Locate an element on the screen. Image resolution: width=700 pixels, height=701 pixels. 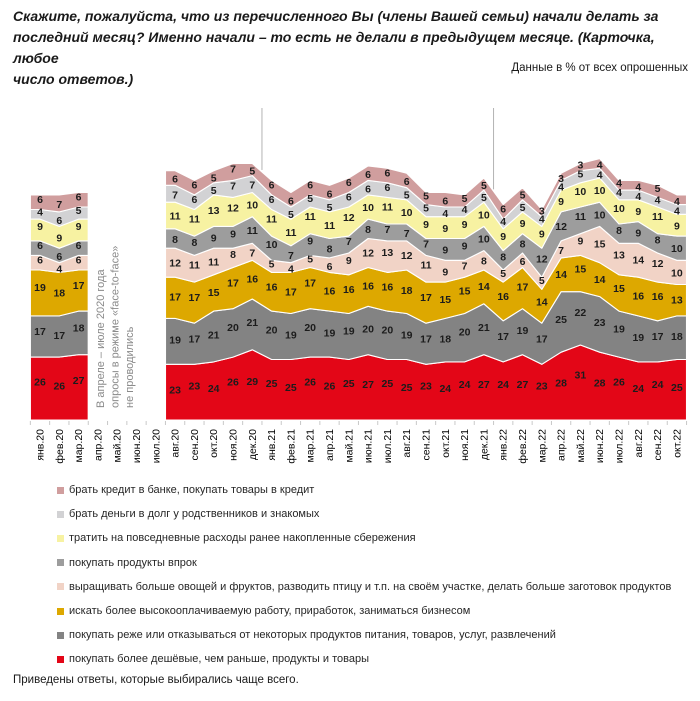
x-axis-label: фев.20 is located at coordinates (60, 446).